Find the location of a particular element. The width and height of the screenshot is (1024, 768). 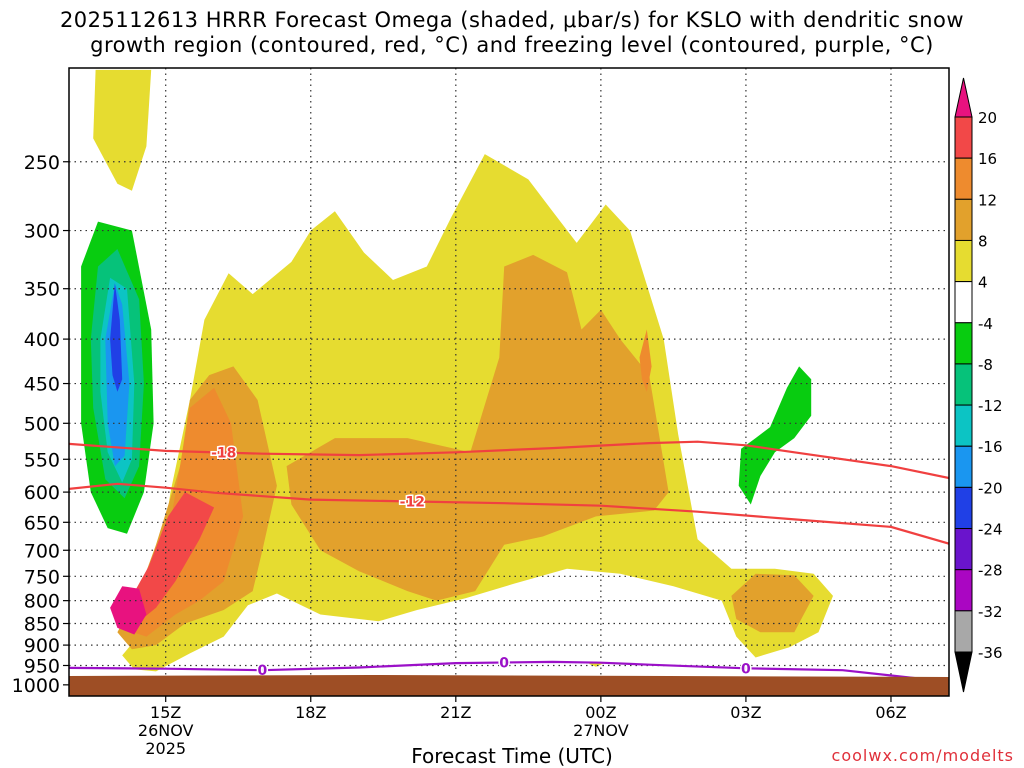

y-tick-label-300: 300 is located at coordinates (42, 232).